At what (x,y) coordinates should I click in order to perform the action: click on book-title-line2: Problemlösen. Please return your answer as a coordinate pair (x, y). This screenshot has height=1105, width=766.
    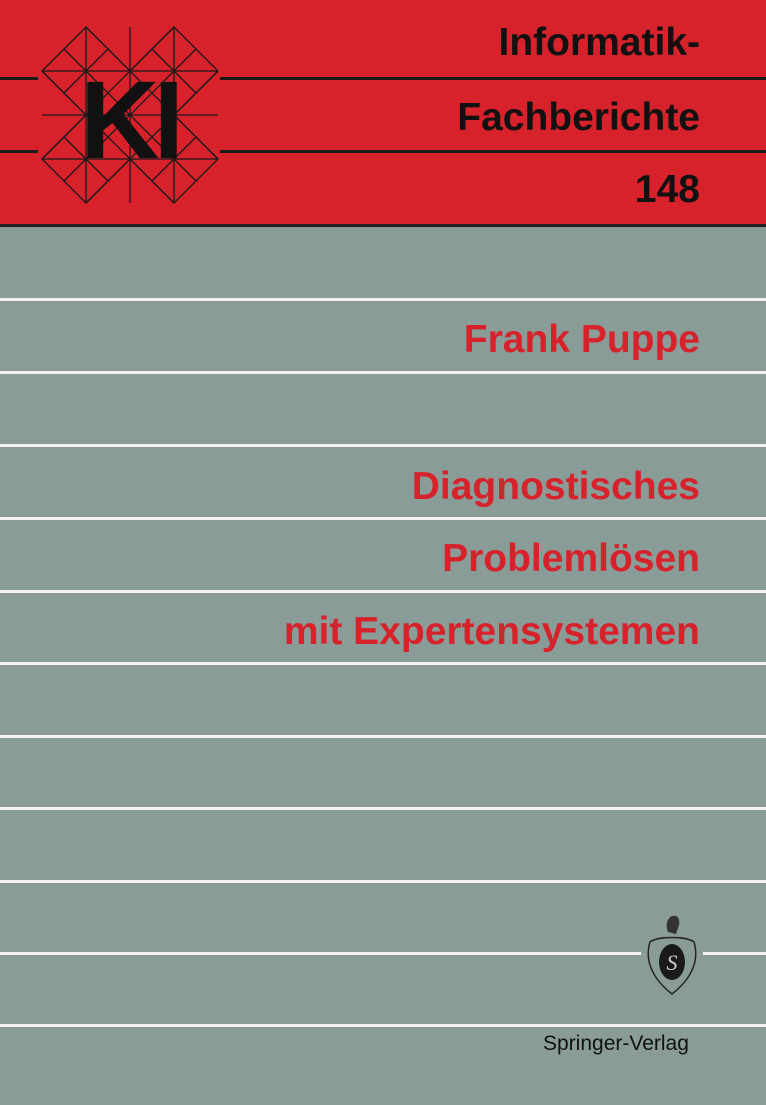
    Looking at the image, I should click on (571, 558).